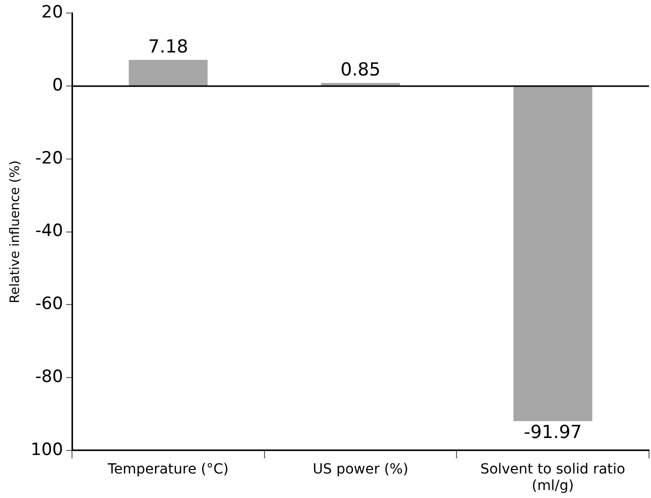  What do you see at coordinates (553, 477) in the screenshot?
I see `x-tick-label: Solvent to solid ratio (ml/g)` at bounding box center [553, 477].